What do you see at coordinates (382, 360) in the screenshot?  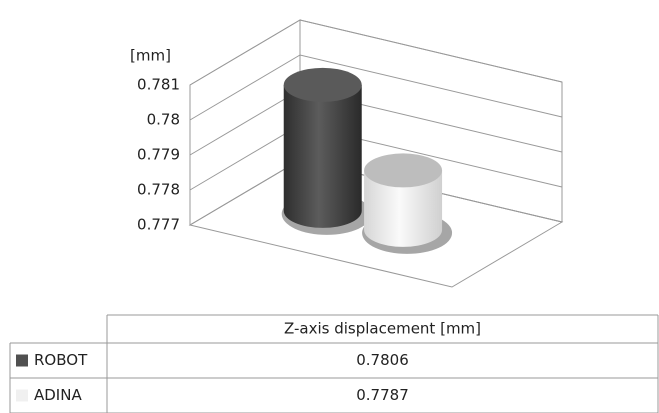 I see `table-value: 0.7806` at bounding box center [382, 360].